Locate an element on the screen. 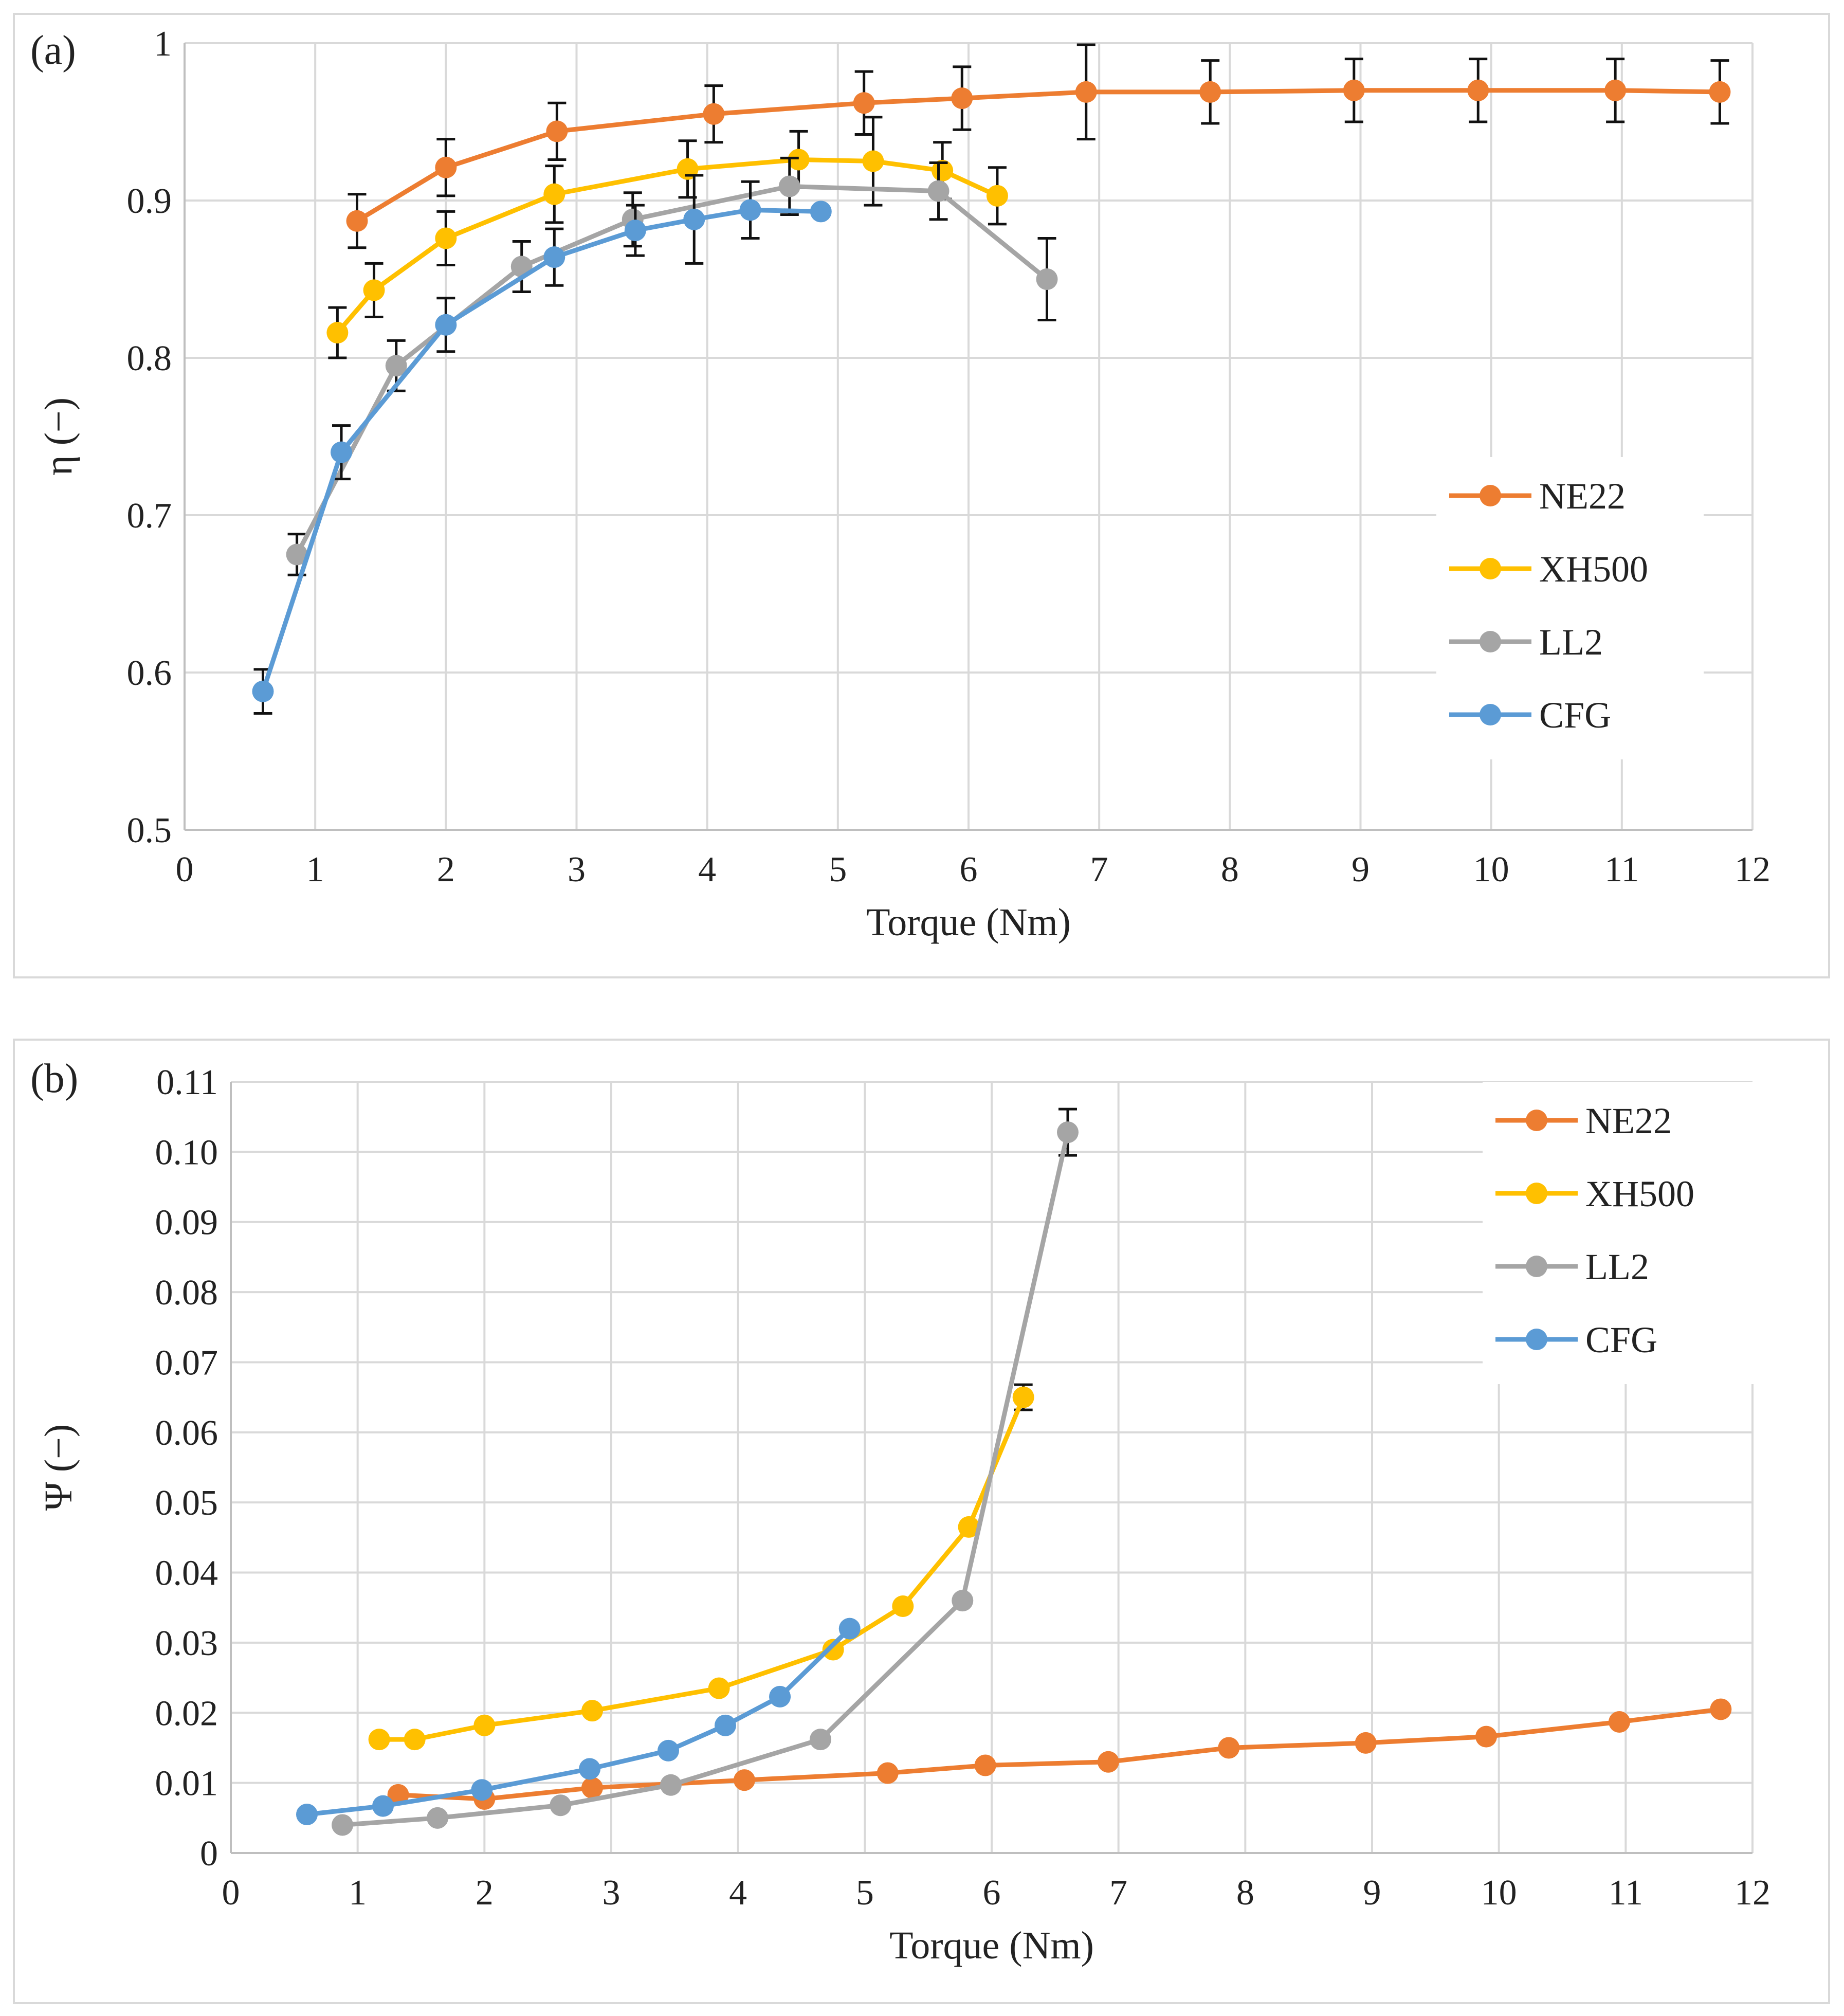 Image resolution: width=1844 pixels, height=2016 pixels. x-tick-label-a: 8 is located at coordinates (1230, 869).